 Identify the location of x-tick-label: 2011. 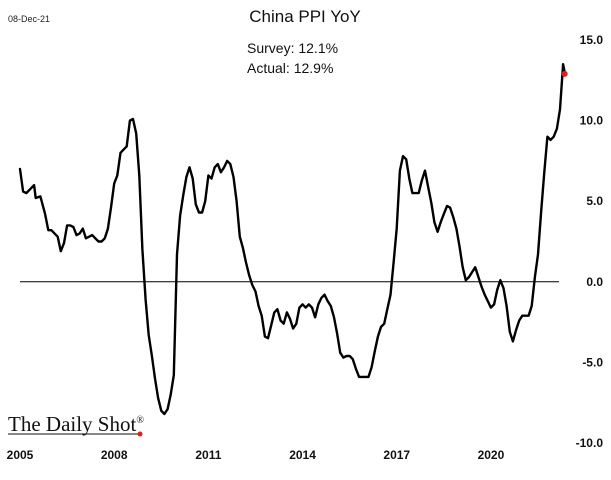
(208, 455).